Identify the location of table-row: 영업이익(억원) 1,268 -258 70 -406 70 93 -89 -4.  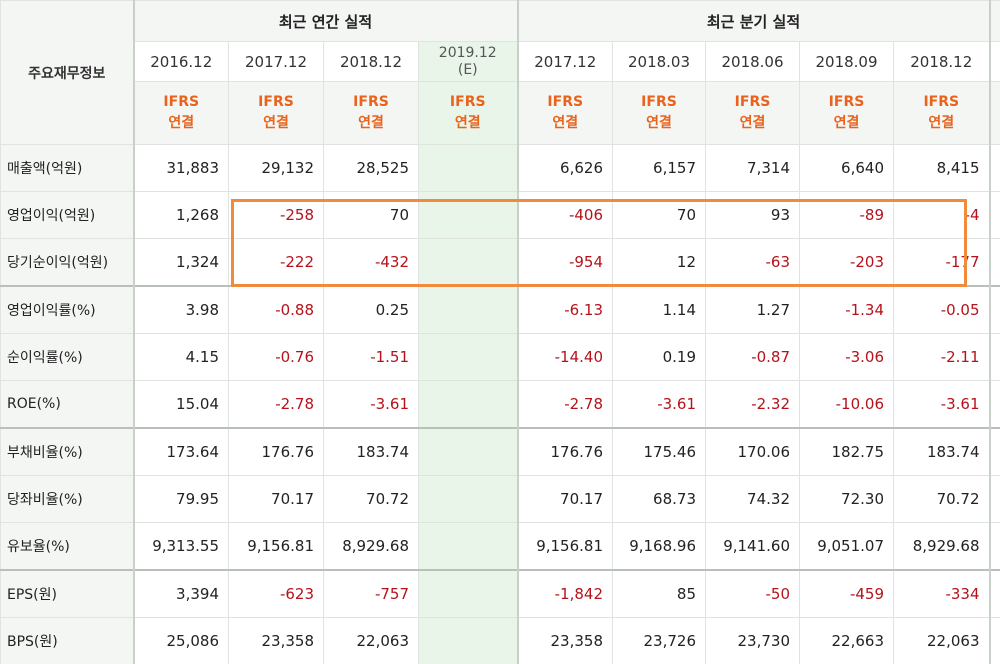
(500, 215).